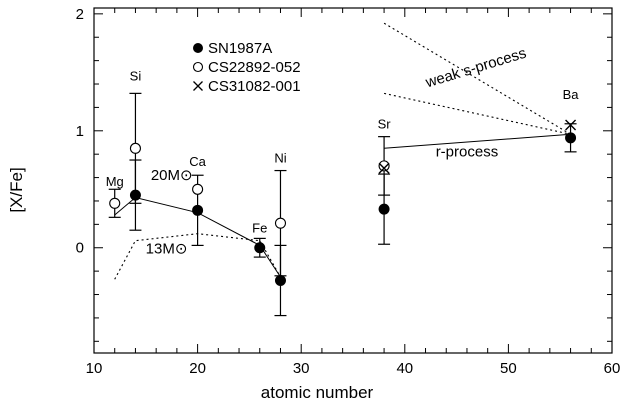 The image size is (623, 407). Describe the element at coordinates (197, 161) in the screenshot. I see `element-label: Ca` at that location.